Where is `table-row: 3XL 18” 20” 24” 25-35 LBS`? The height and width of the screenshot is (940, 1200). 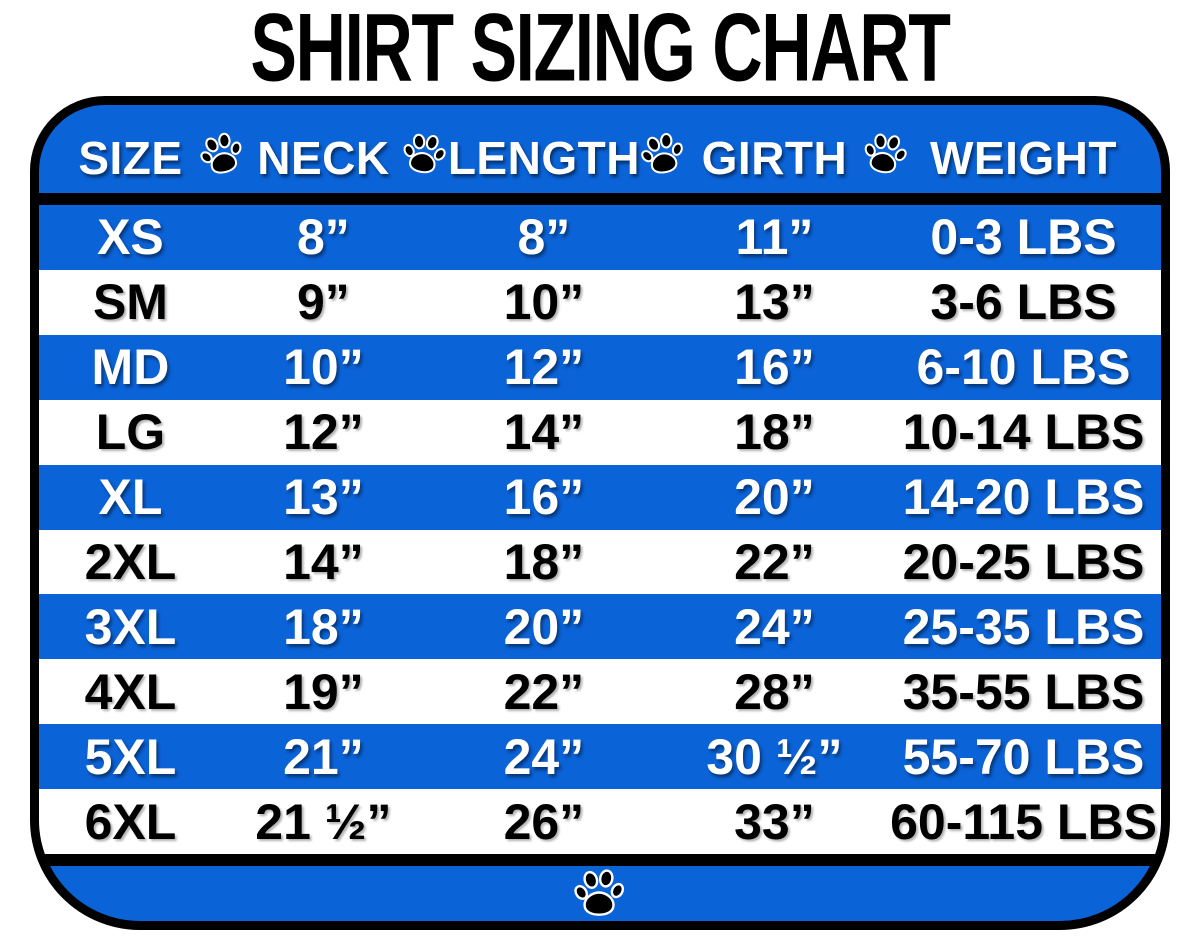
table-row: 3XL 18” 20” 24” 25-35 LBS is located at coordinates (600, 626).